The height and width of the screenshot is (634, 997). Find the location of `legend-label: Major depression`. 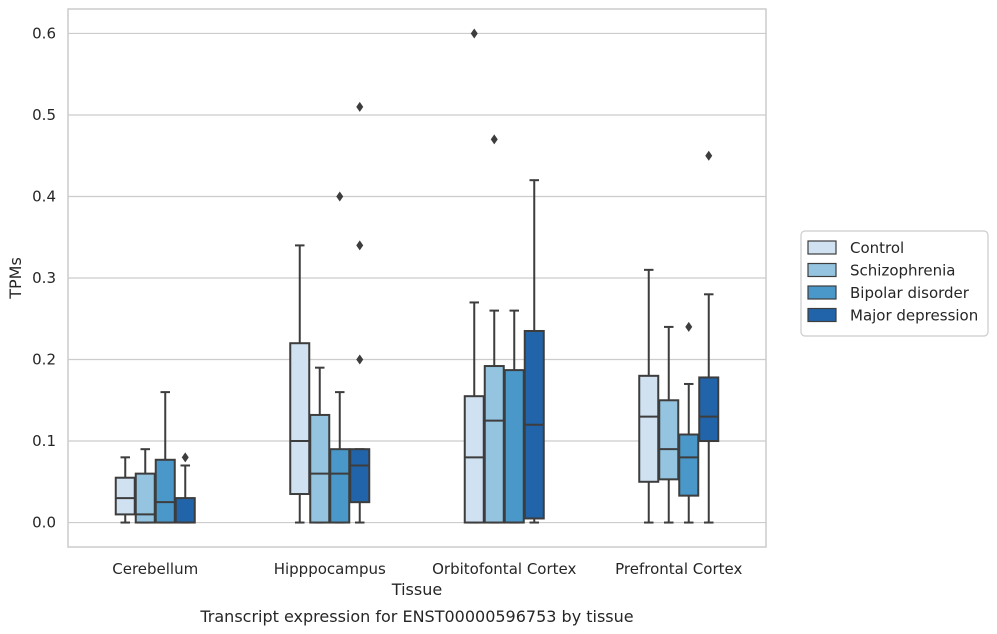

legend-label: Major depression is located at coordinates (914, 316).